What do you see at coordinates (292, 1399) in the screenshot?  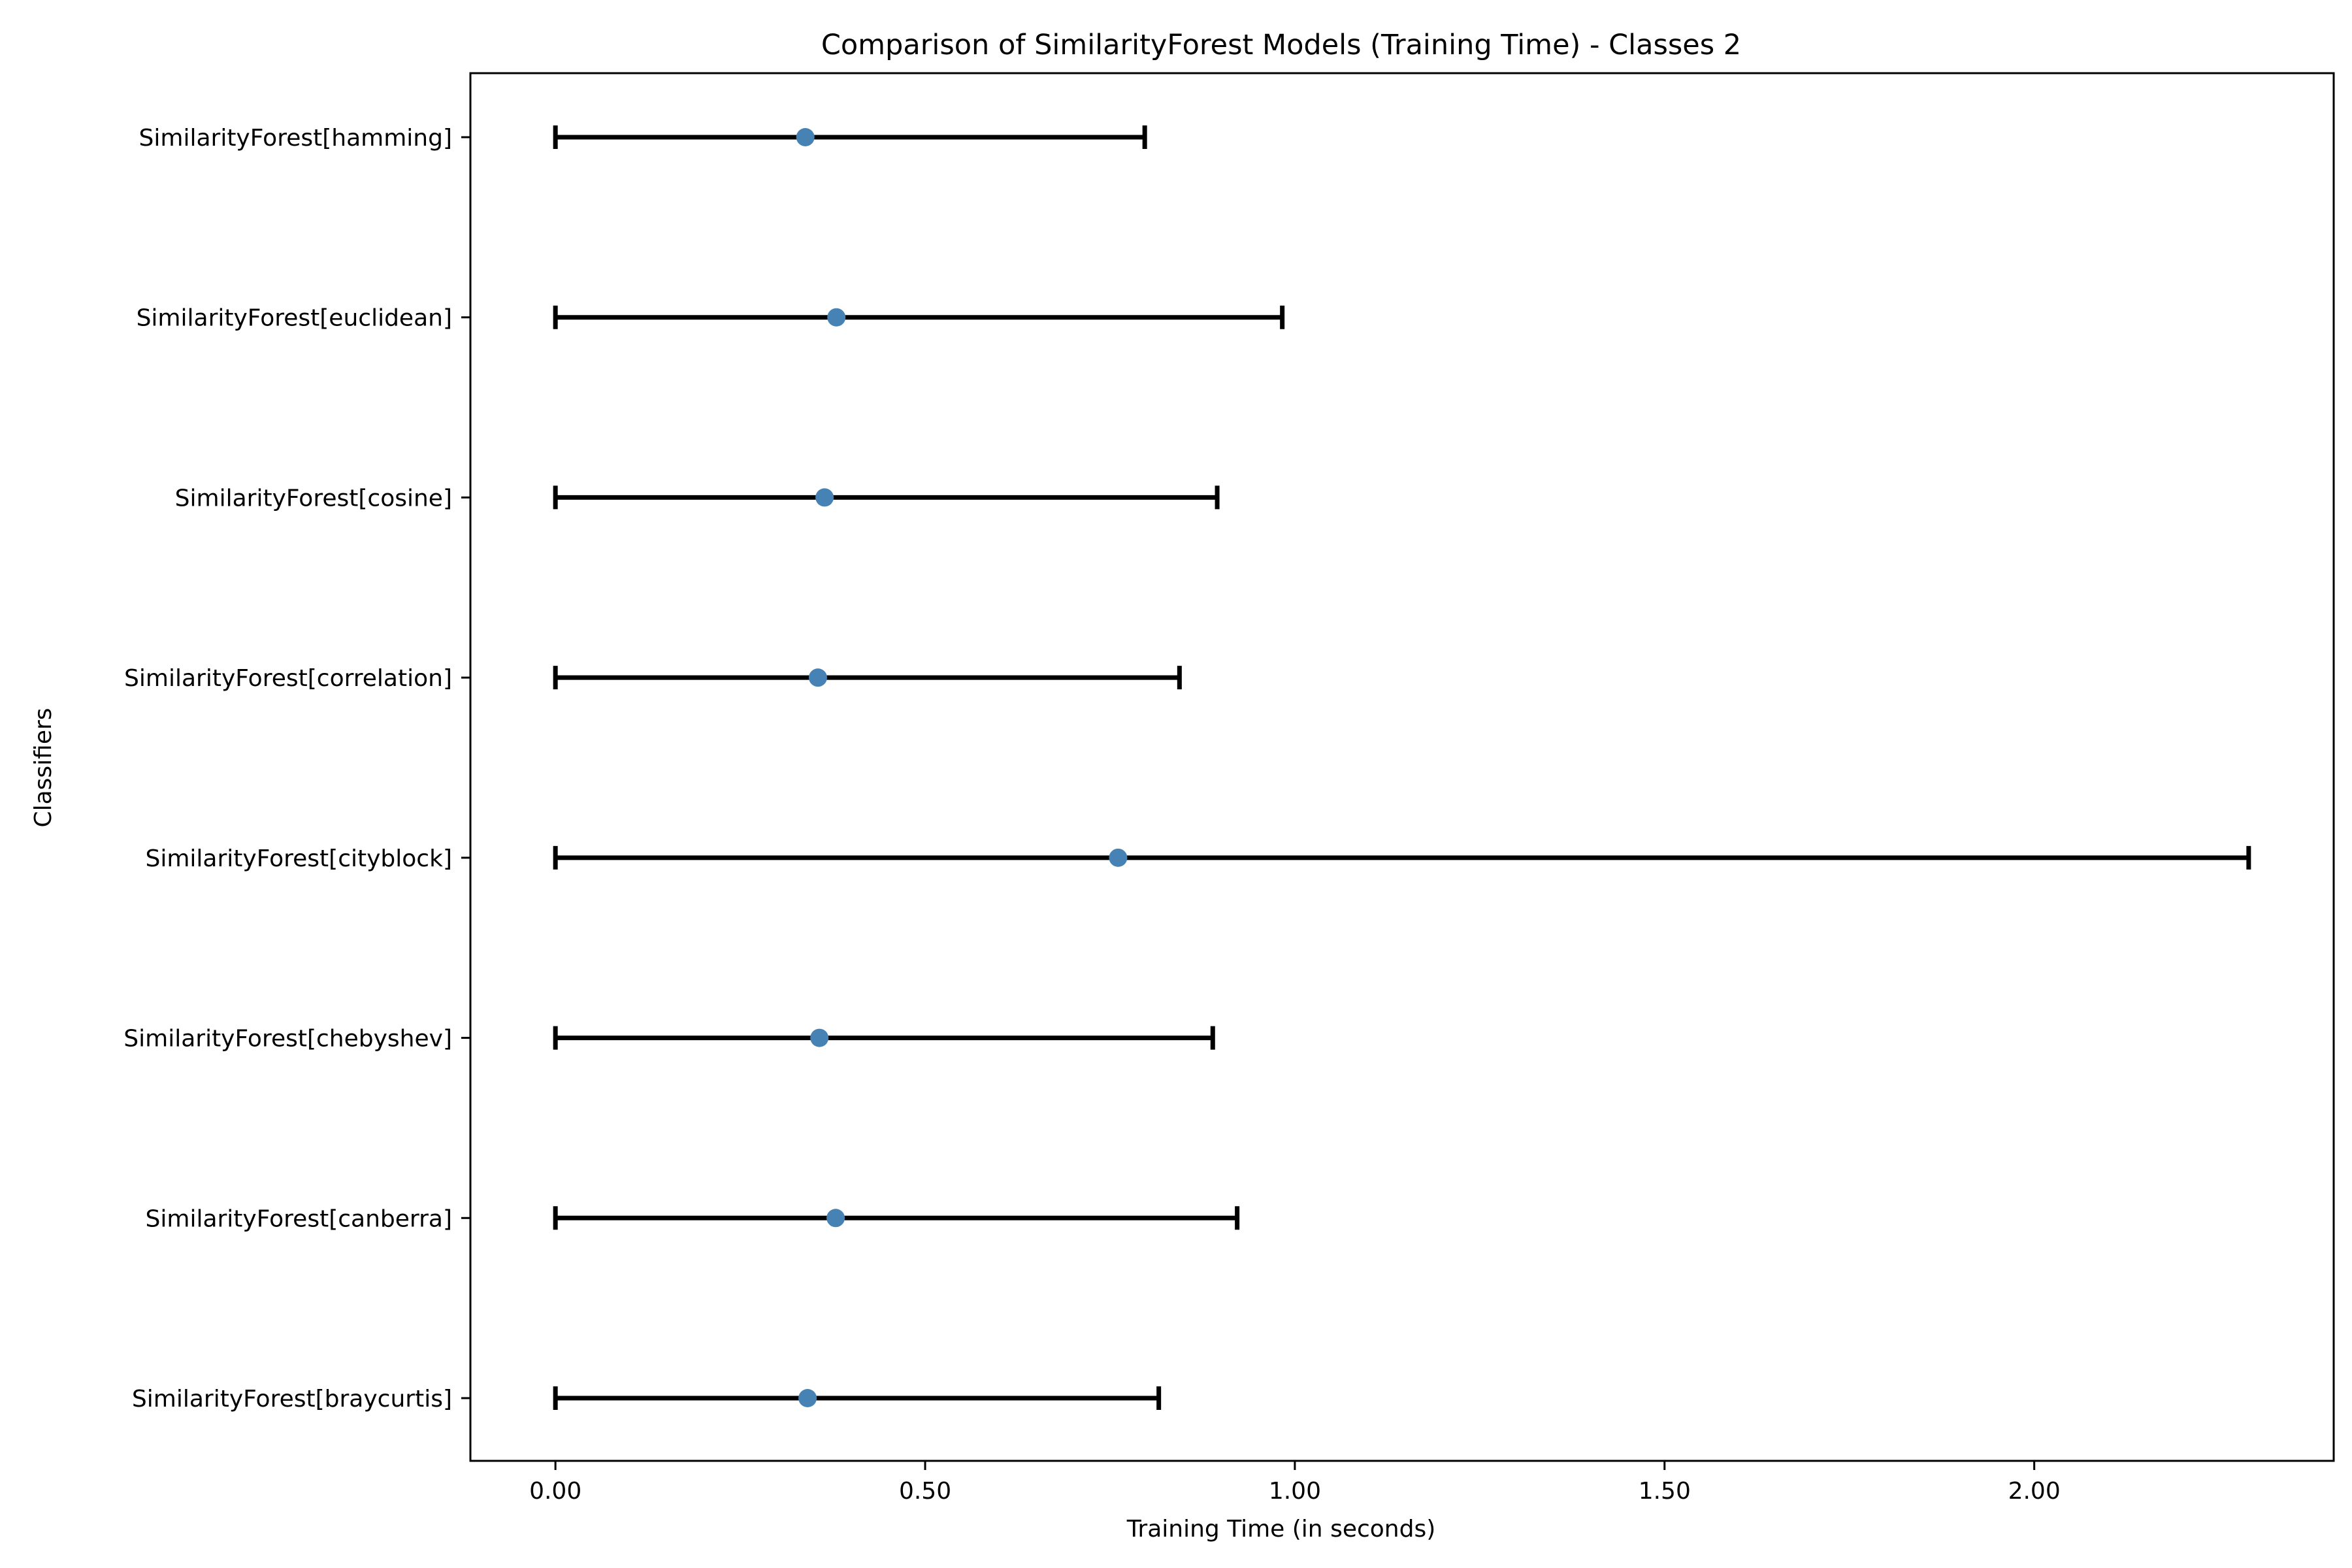 I see `y-tick-label: SimilarityForest[braycurtis]` at bounding box center [292, 1399].